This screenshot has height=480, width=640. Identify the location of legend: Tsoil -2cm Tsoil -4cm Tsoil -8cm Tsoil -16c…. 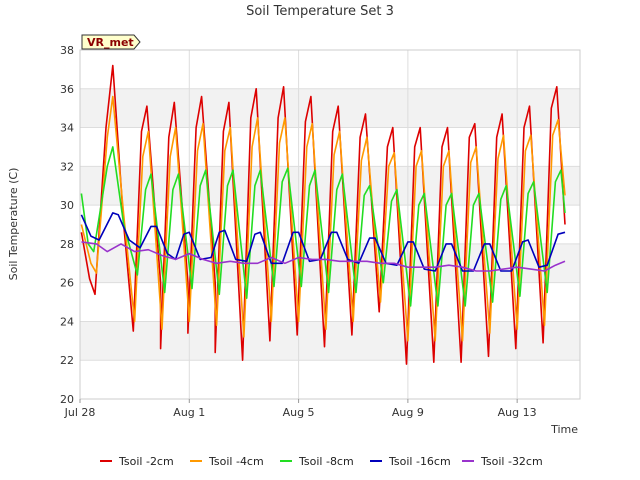
(321, 461).